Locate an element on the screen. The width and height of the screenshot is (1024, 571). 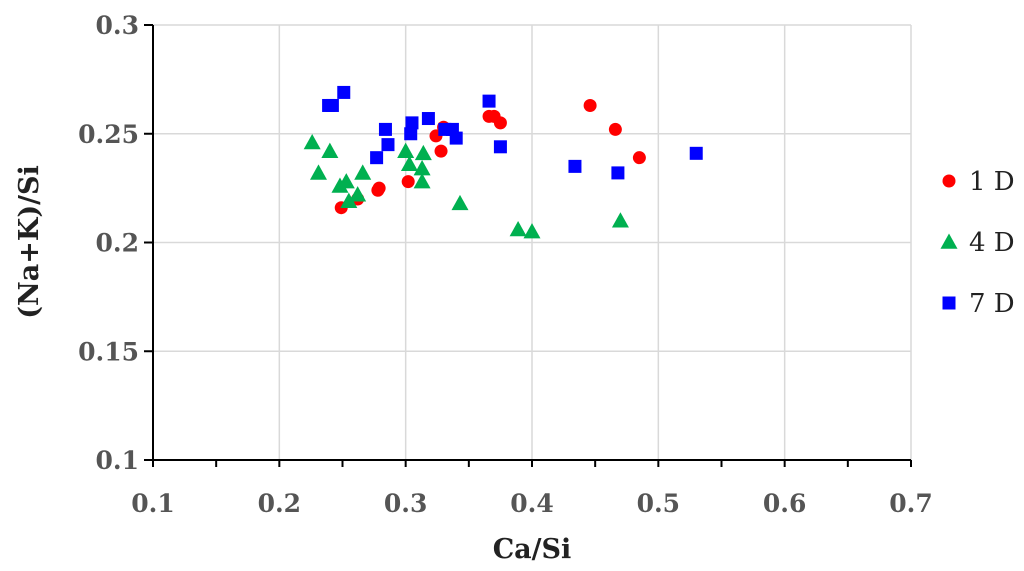
legend: 1 D 4 D 7 D is located at coordinates (977, 243).